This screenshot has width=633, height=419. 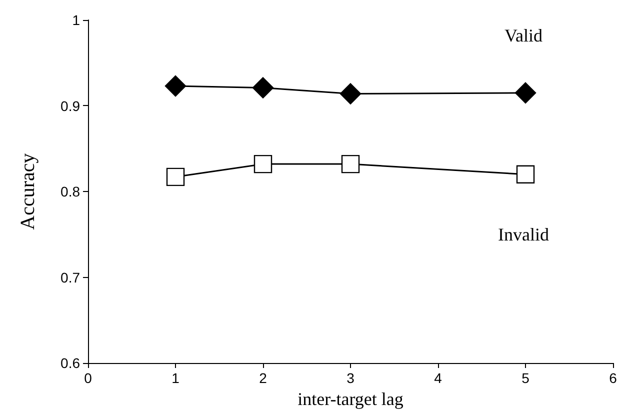 I want to click on y-tick-label: 1, so click(x=76, y=20).